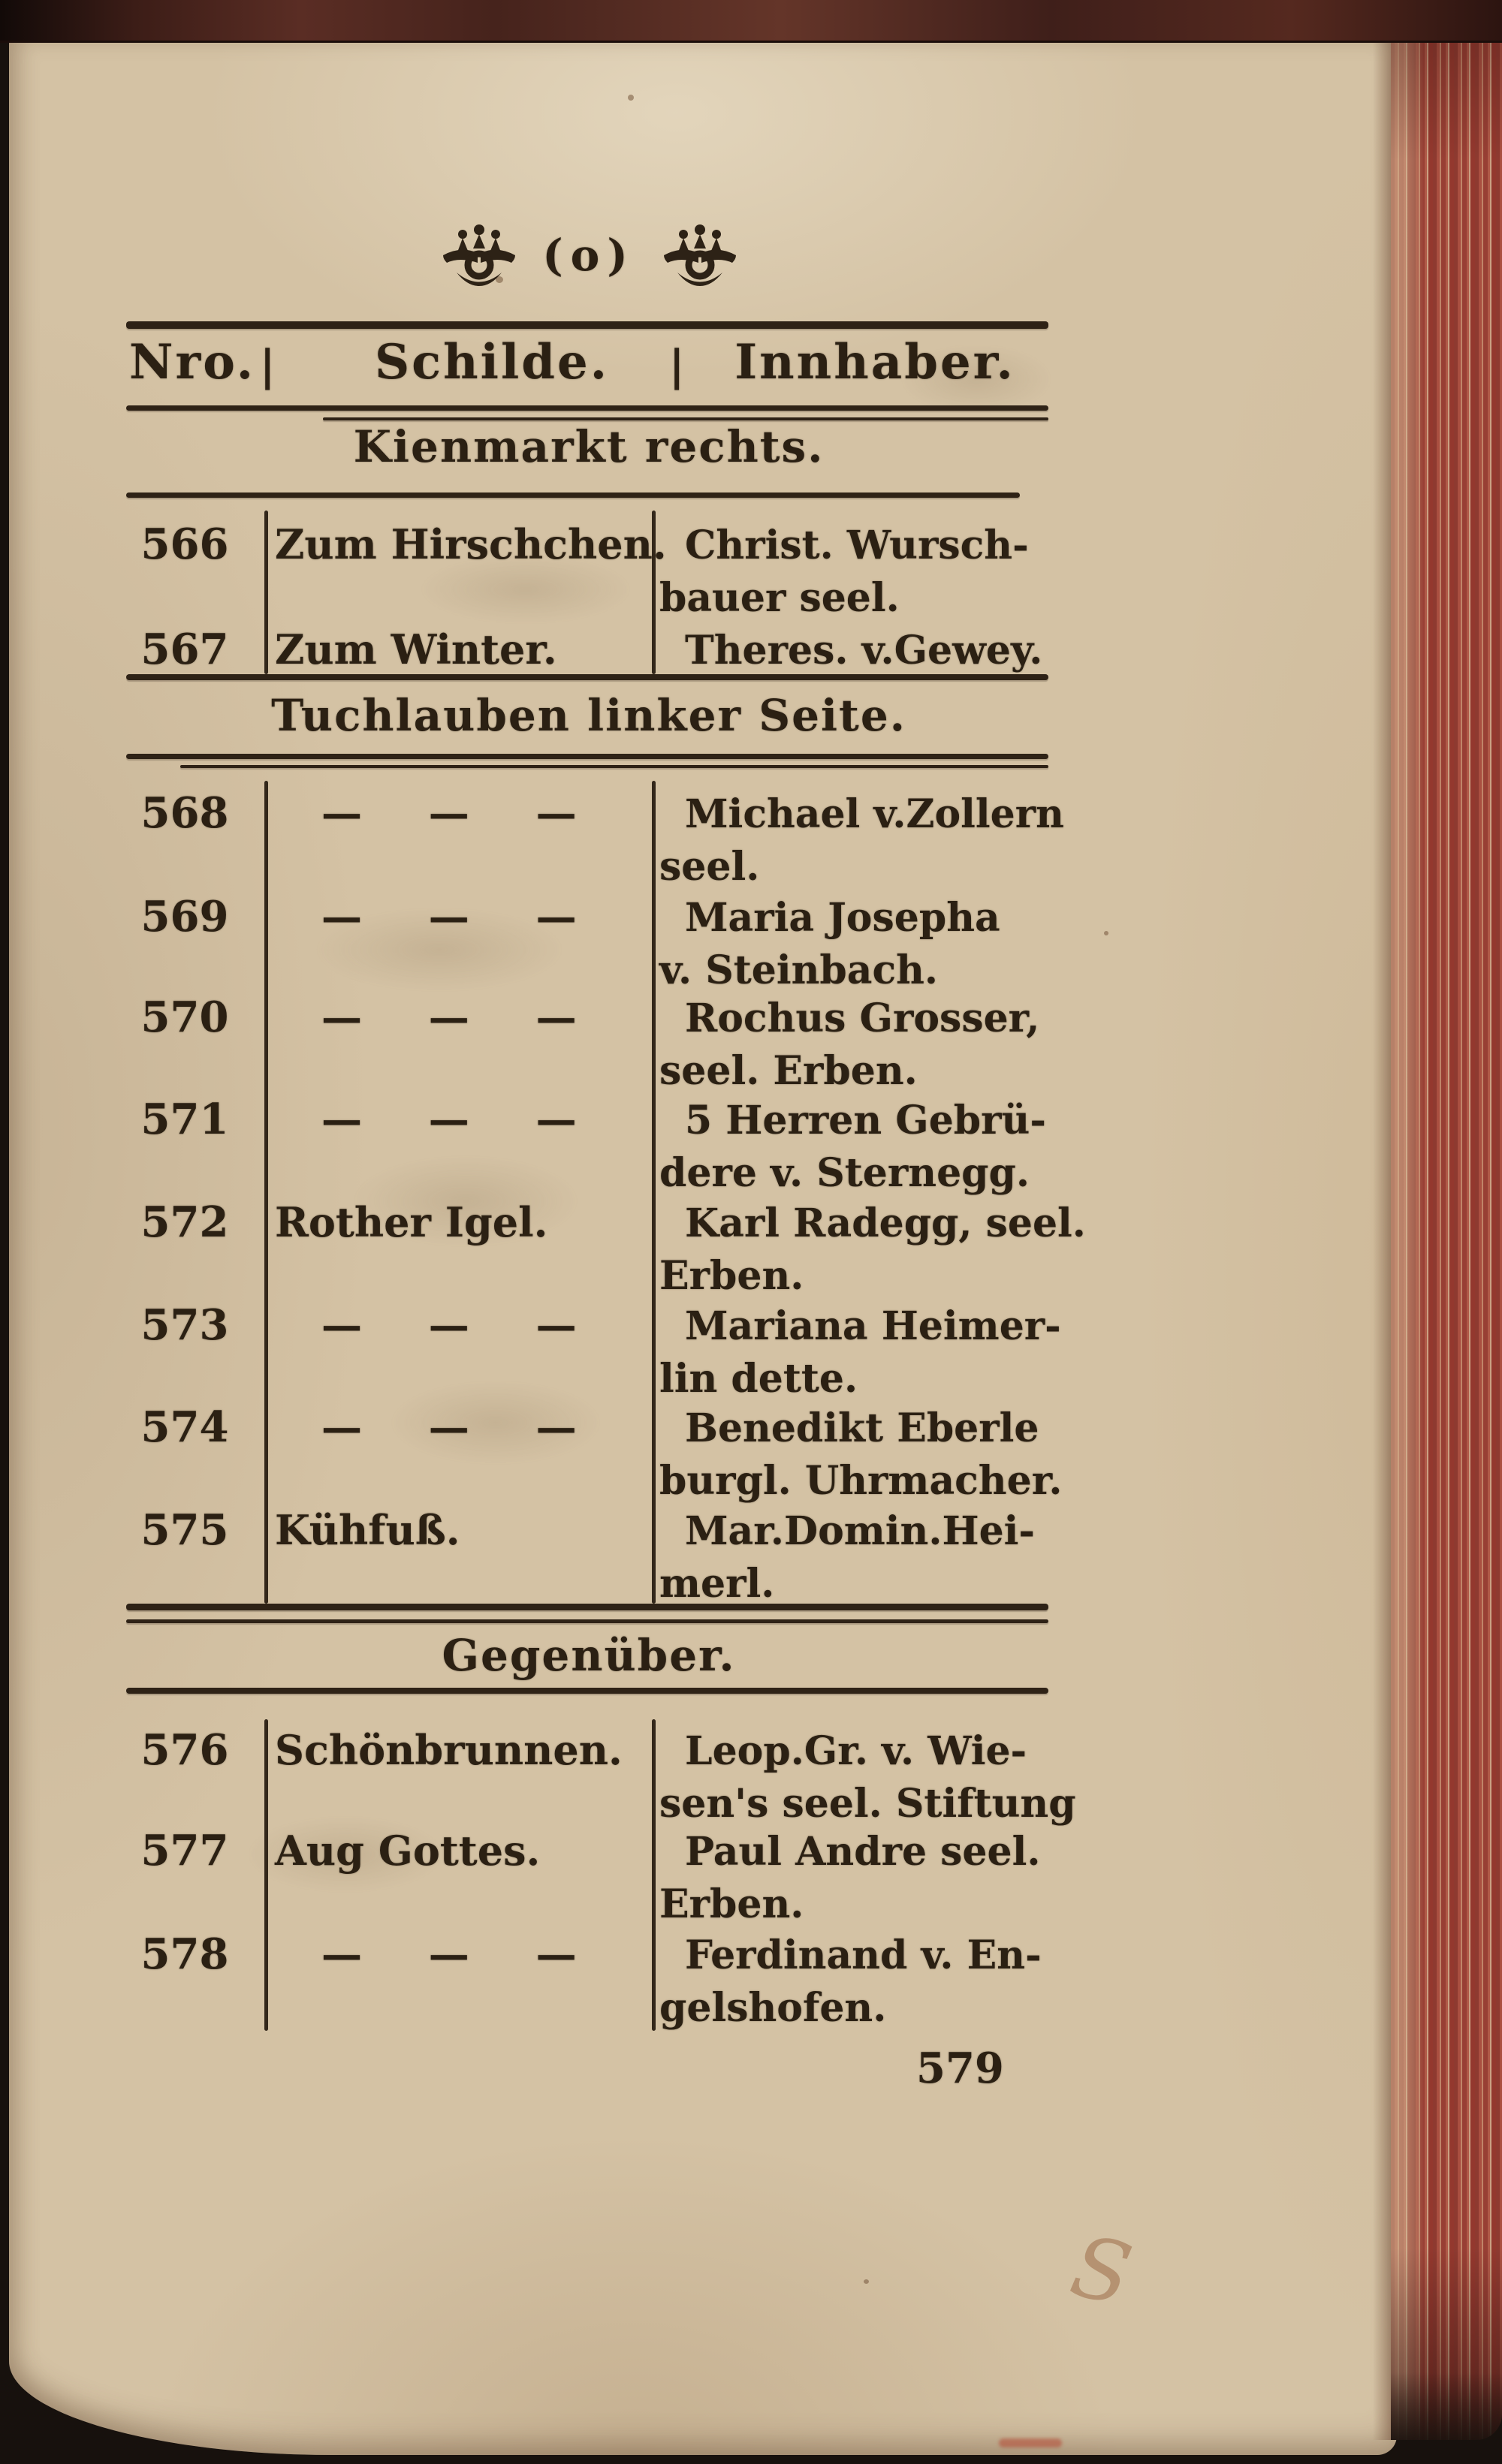  Describe the element at coordinates (589, 1655) in the screenshot. I see `section-title-gegenueber: Gegenüber.` at that location.